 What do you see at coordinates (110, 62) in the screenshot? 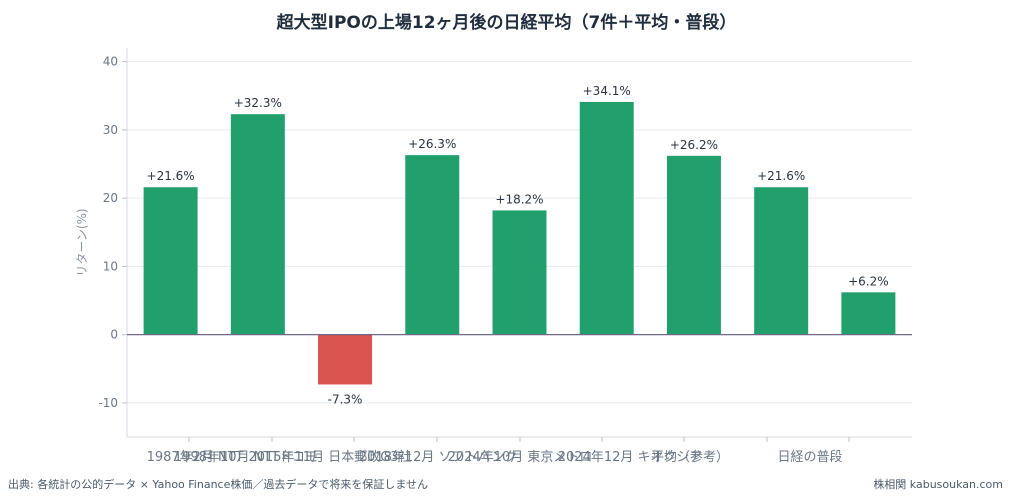
I see `y-tick-label: 40` at bounding box center [110, 62].